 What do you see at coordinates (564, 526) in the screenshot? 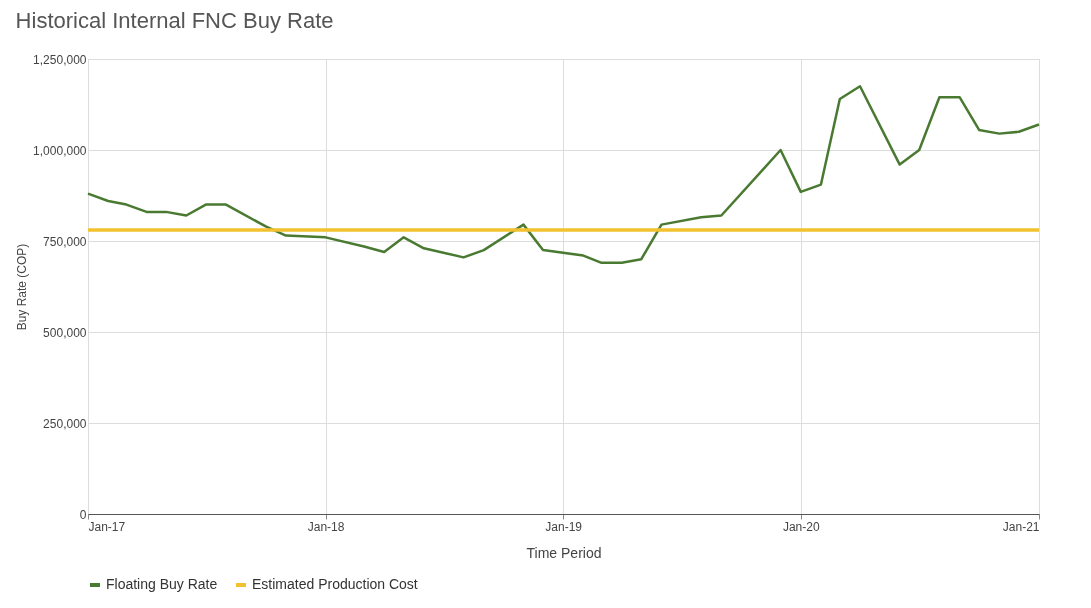
I see `x-tick-label: Jan-19` at bounding box center [564, 526].